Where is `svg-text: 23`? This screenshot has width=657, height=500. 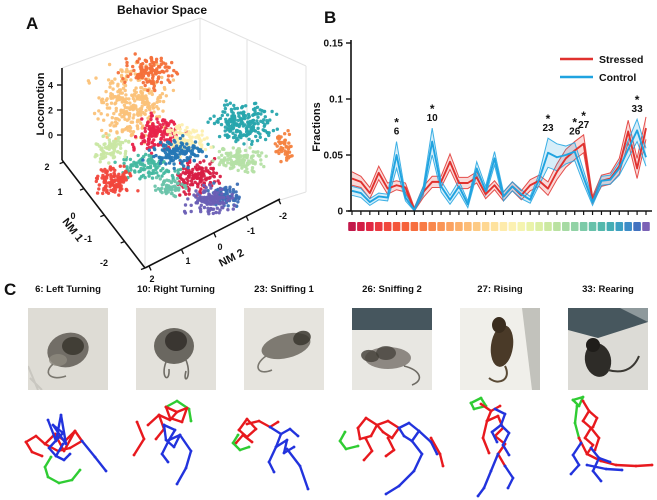 svg-text: 23 is located at coordinates (548, 128).